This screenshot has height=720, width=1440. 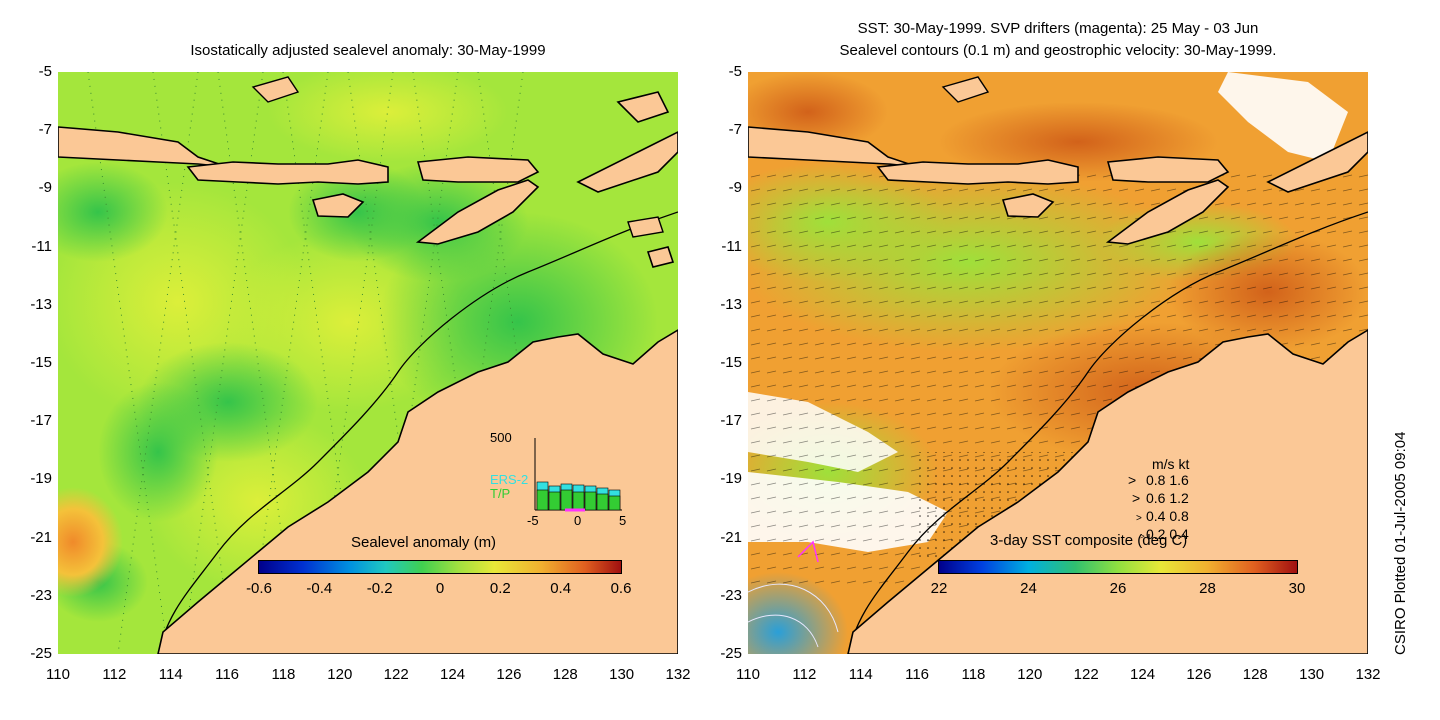 What do you see at coordinates (41, 479) in the screenshot?
I see `left-y-tick-label: -19` at bounding box center [41, 479].